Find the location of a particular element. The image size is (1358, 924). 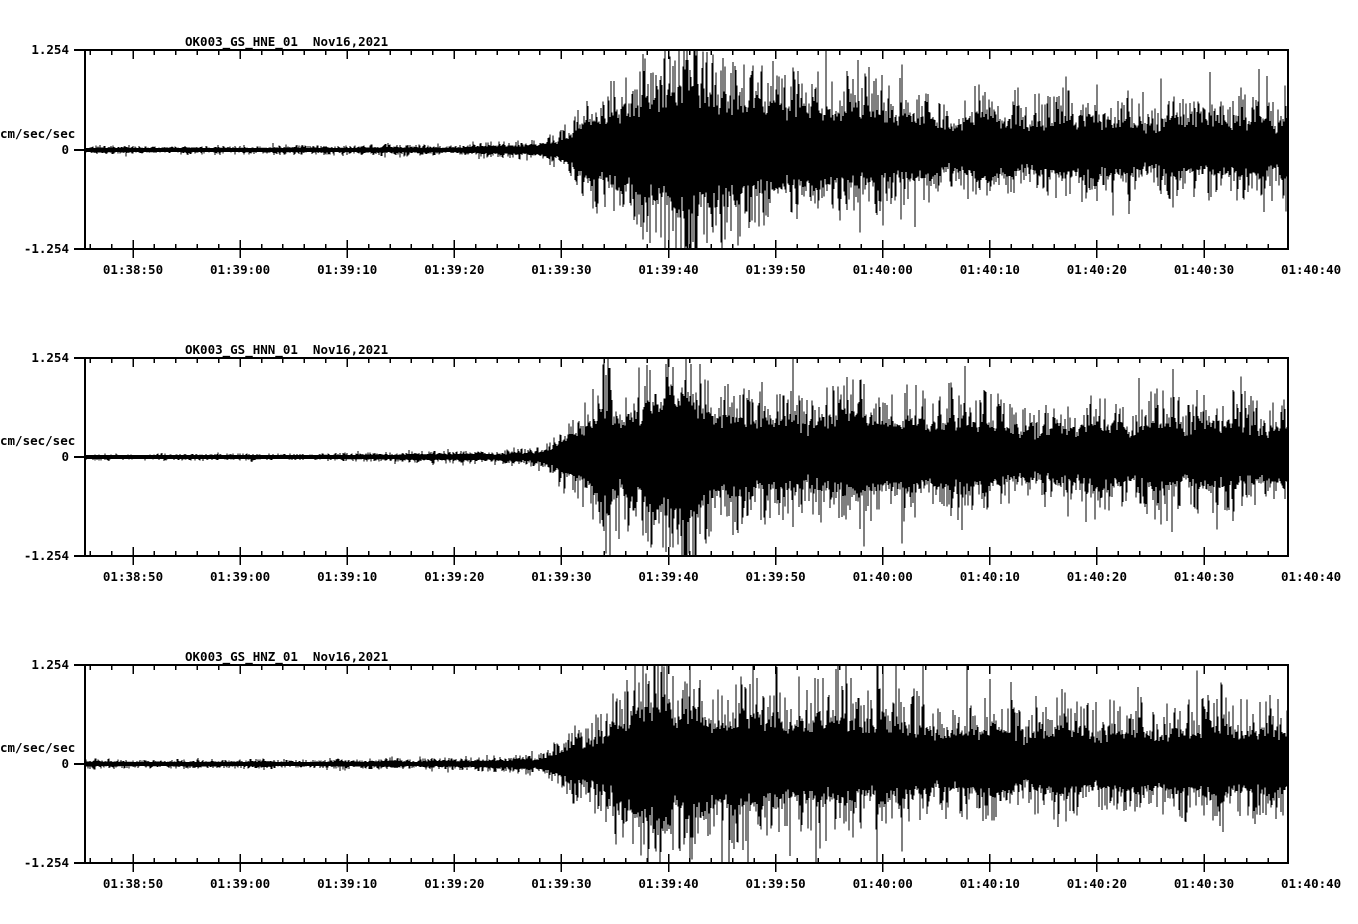

y-axis-ticks is located at coordinates (79, 764).